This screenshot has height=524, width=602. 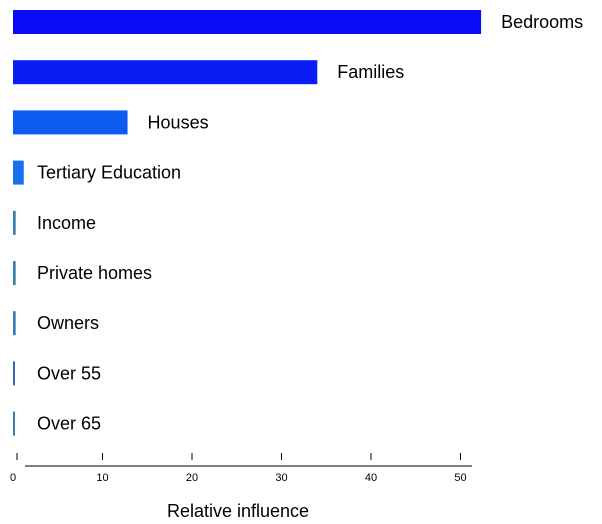 What do you see at coordinates (69, 373) in the screenshot?
I see `label-over-55: Over 55` at bounding box center [69, 373].